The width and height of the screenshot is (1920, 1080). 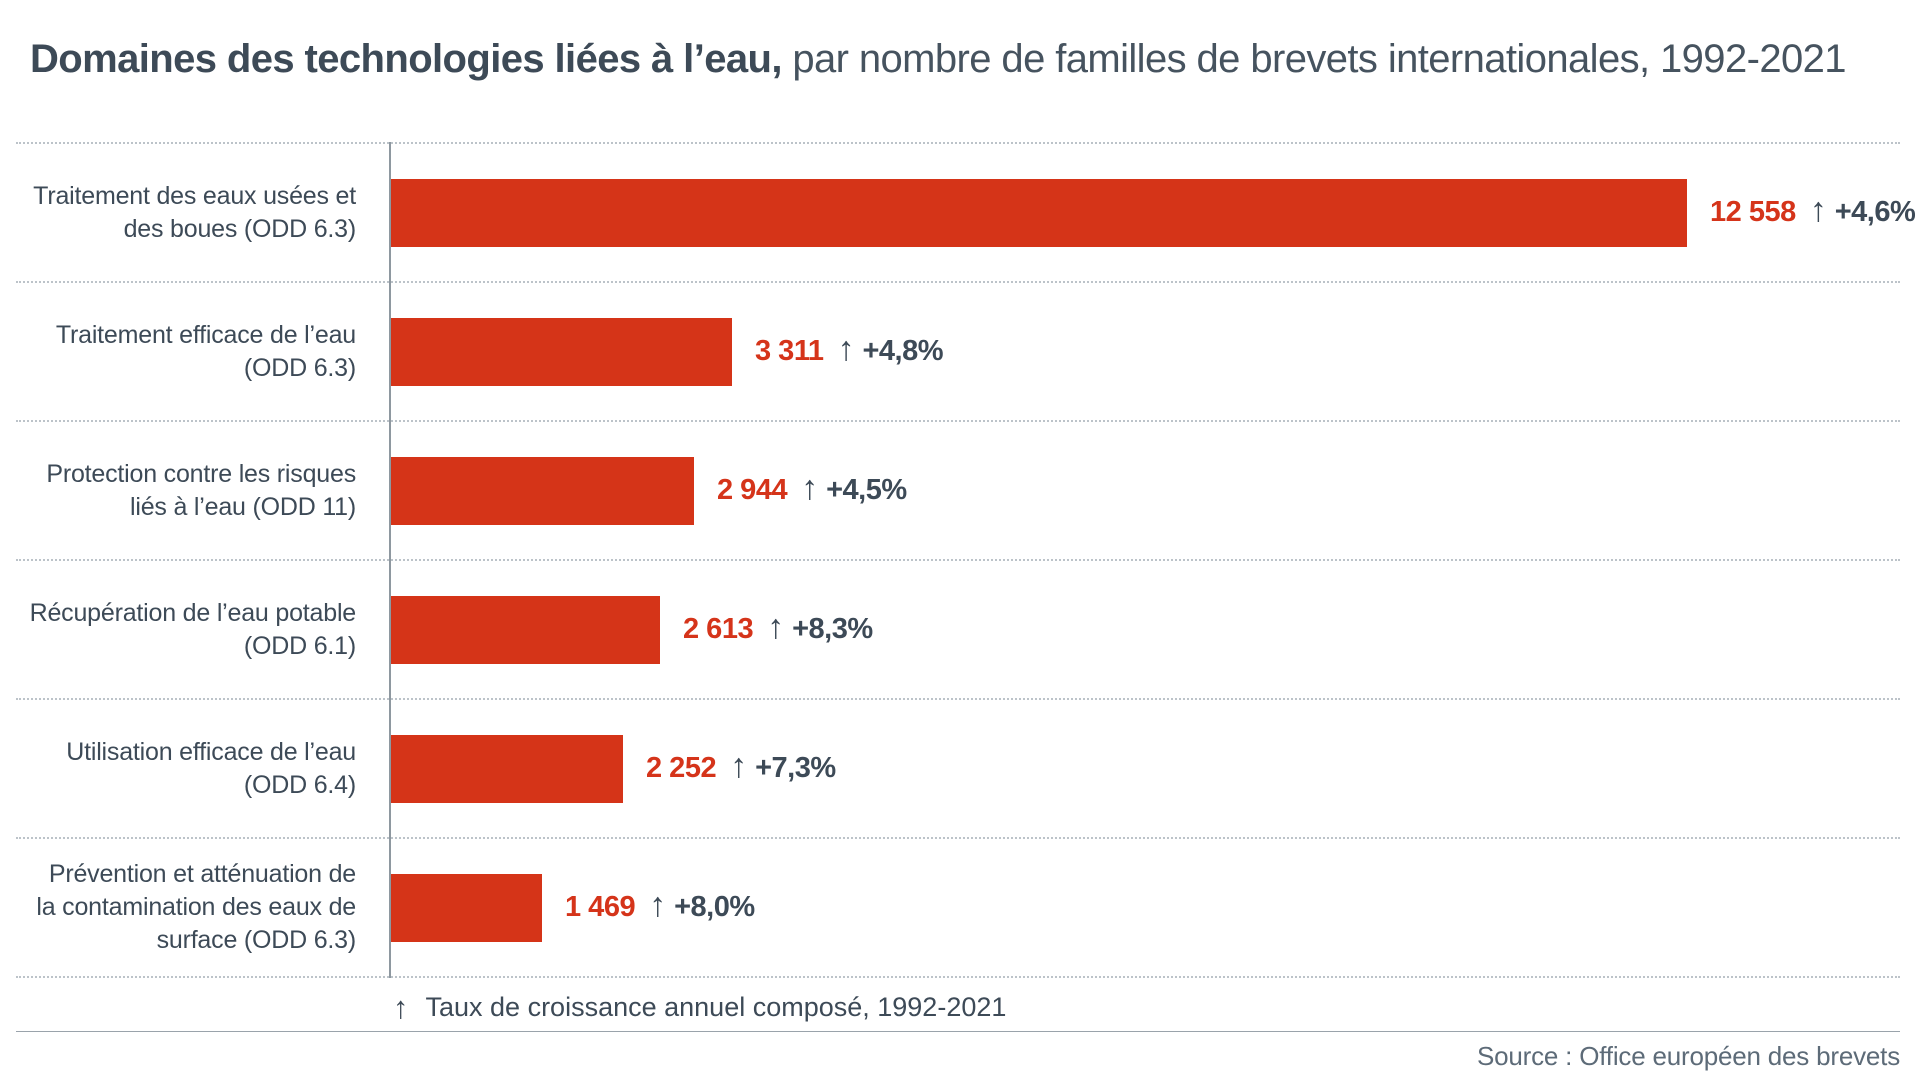 What do you see at coordinates (1145, 351) in the screenshot?
I see `bar-area: 3 311 ↑ +4,8%` at bounding box center [1145, 351].